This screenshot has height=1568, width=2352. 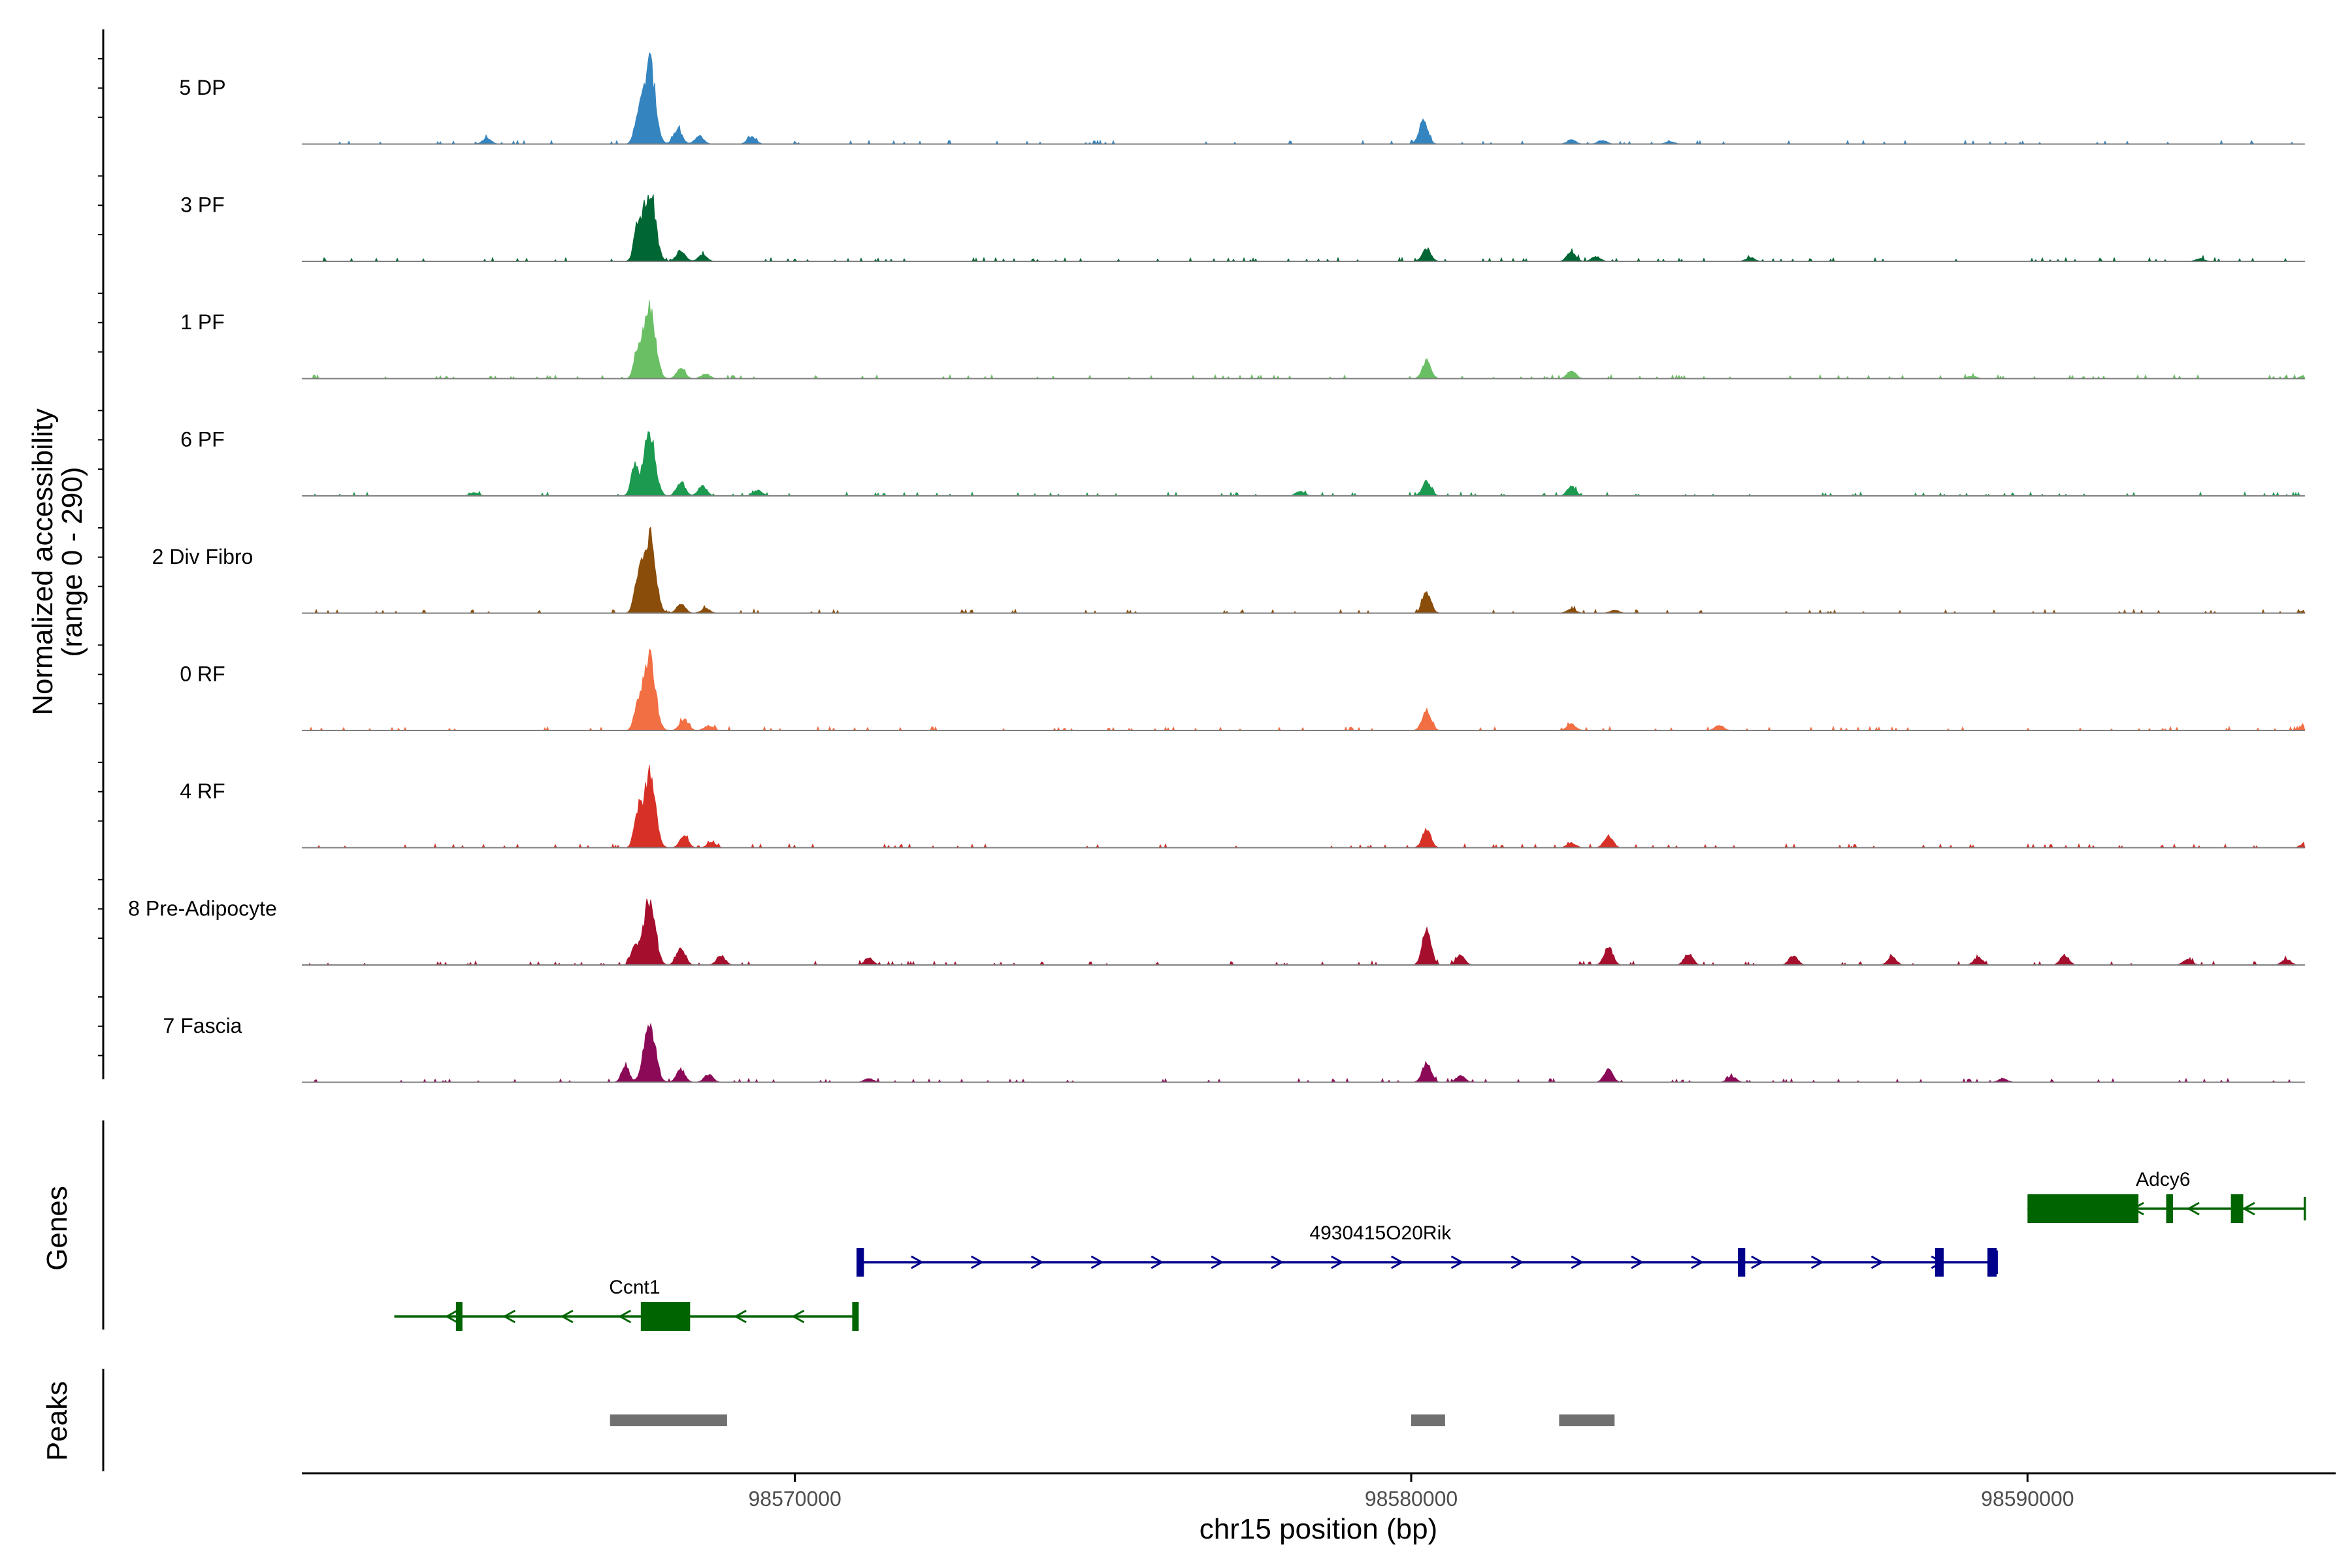 What do you see at coordinates (202, 322) in the screenshot?
I see `track-label: 1 PF` at bounding box center [202, 322].